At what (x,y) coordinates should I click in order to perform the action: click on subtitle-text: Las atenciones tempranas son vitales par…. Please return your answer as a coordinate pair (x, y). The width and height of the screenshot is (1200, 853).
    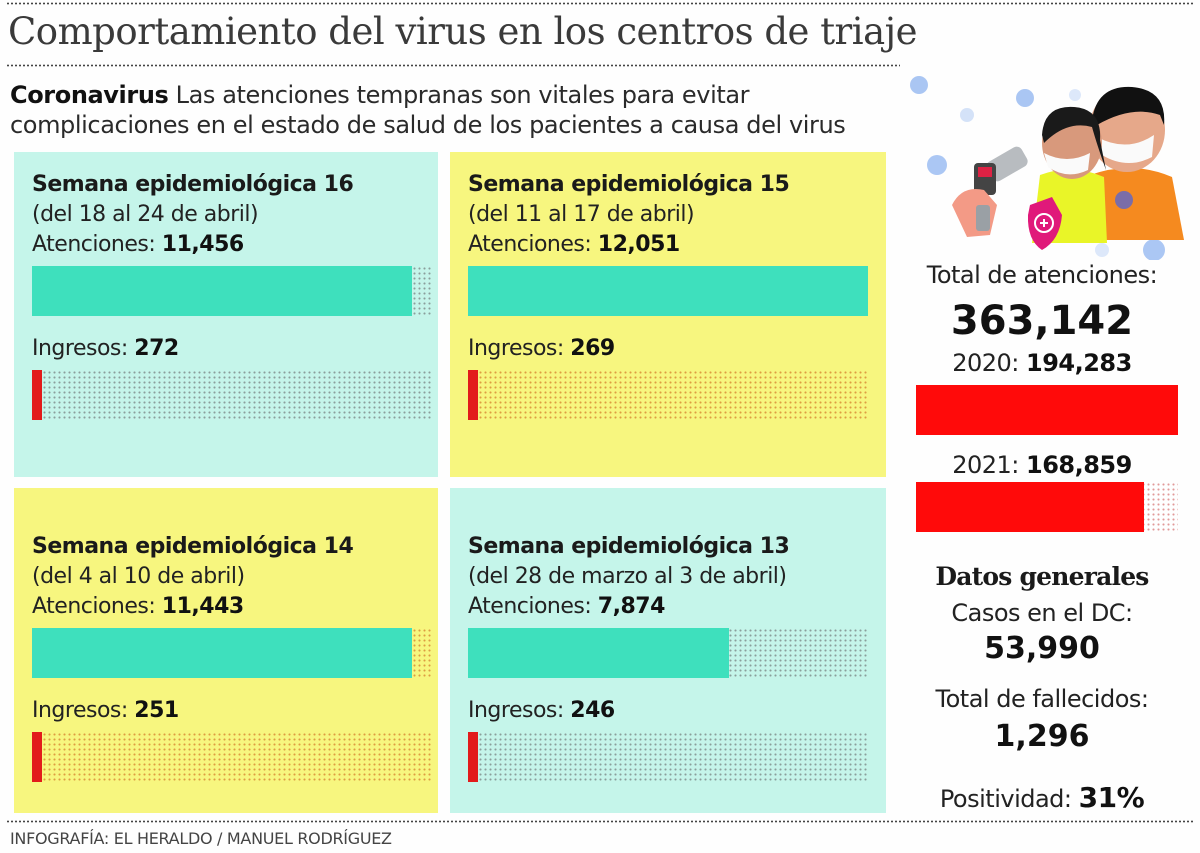
    Looking at the image, I should click on (428, 110).